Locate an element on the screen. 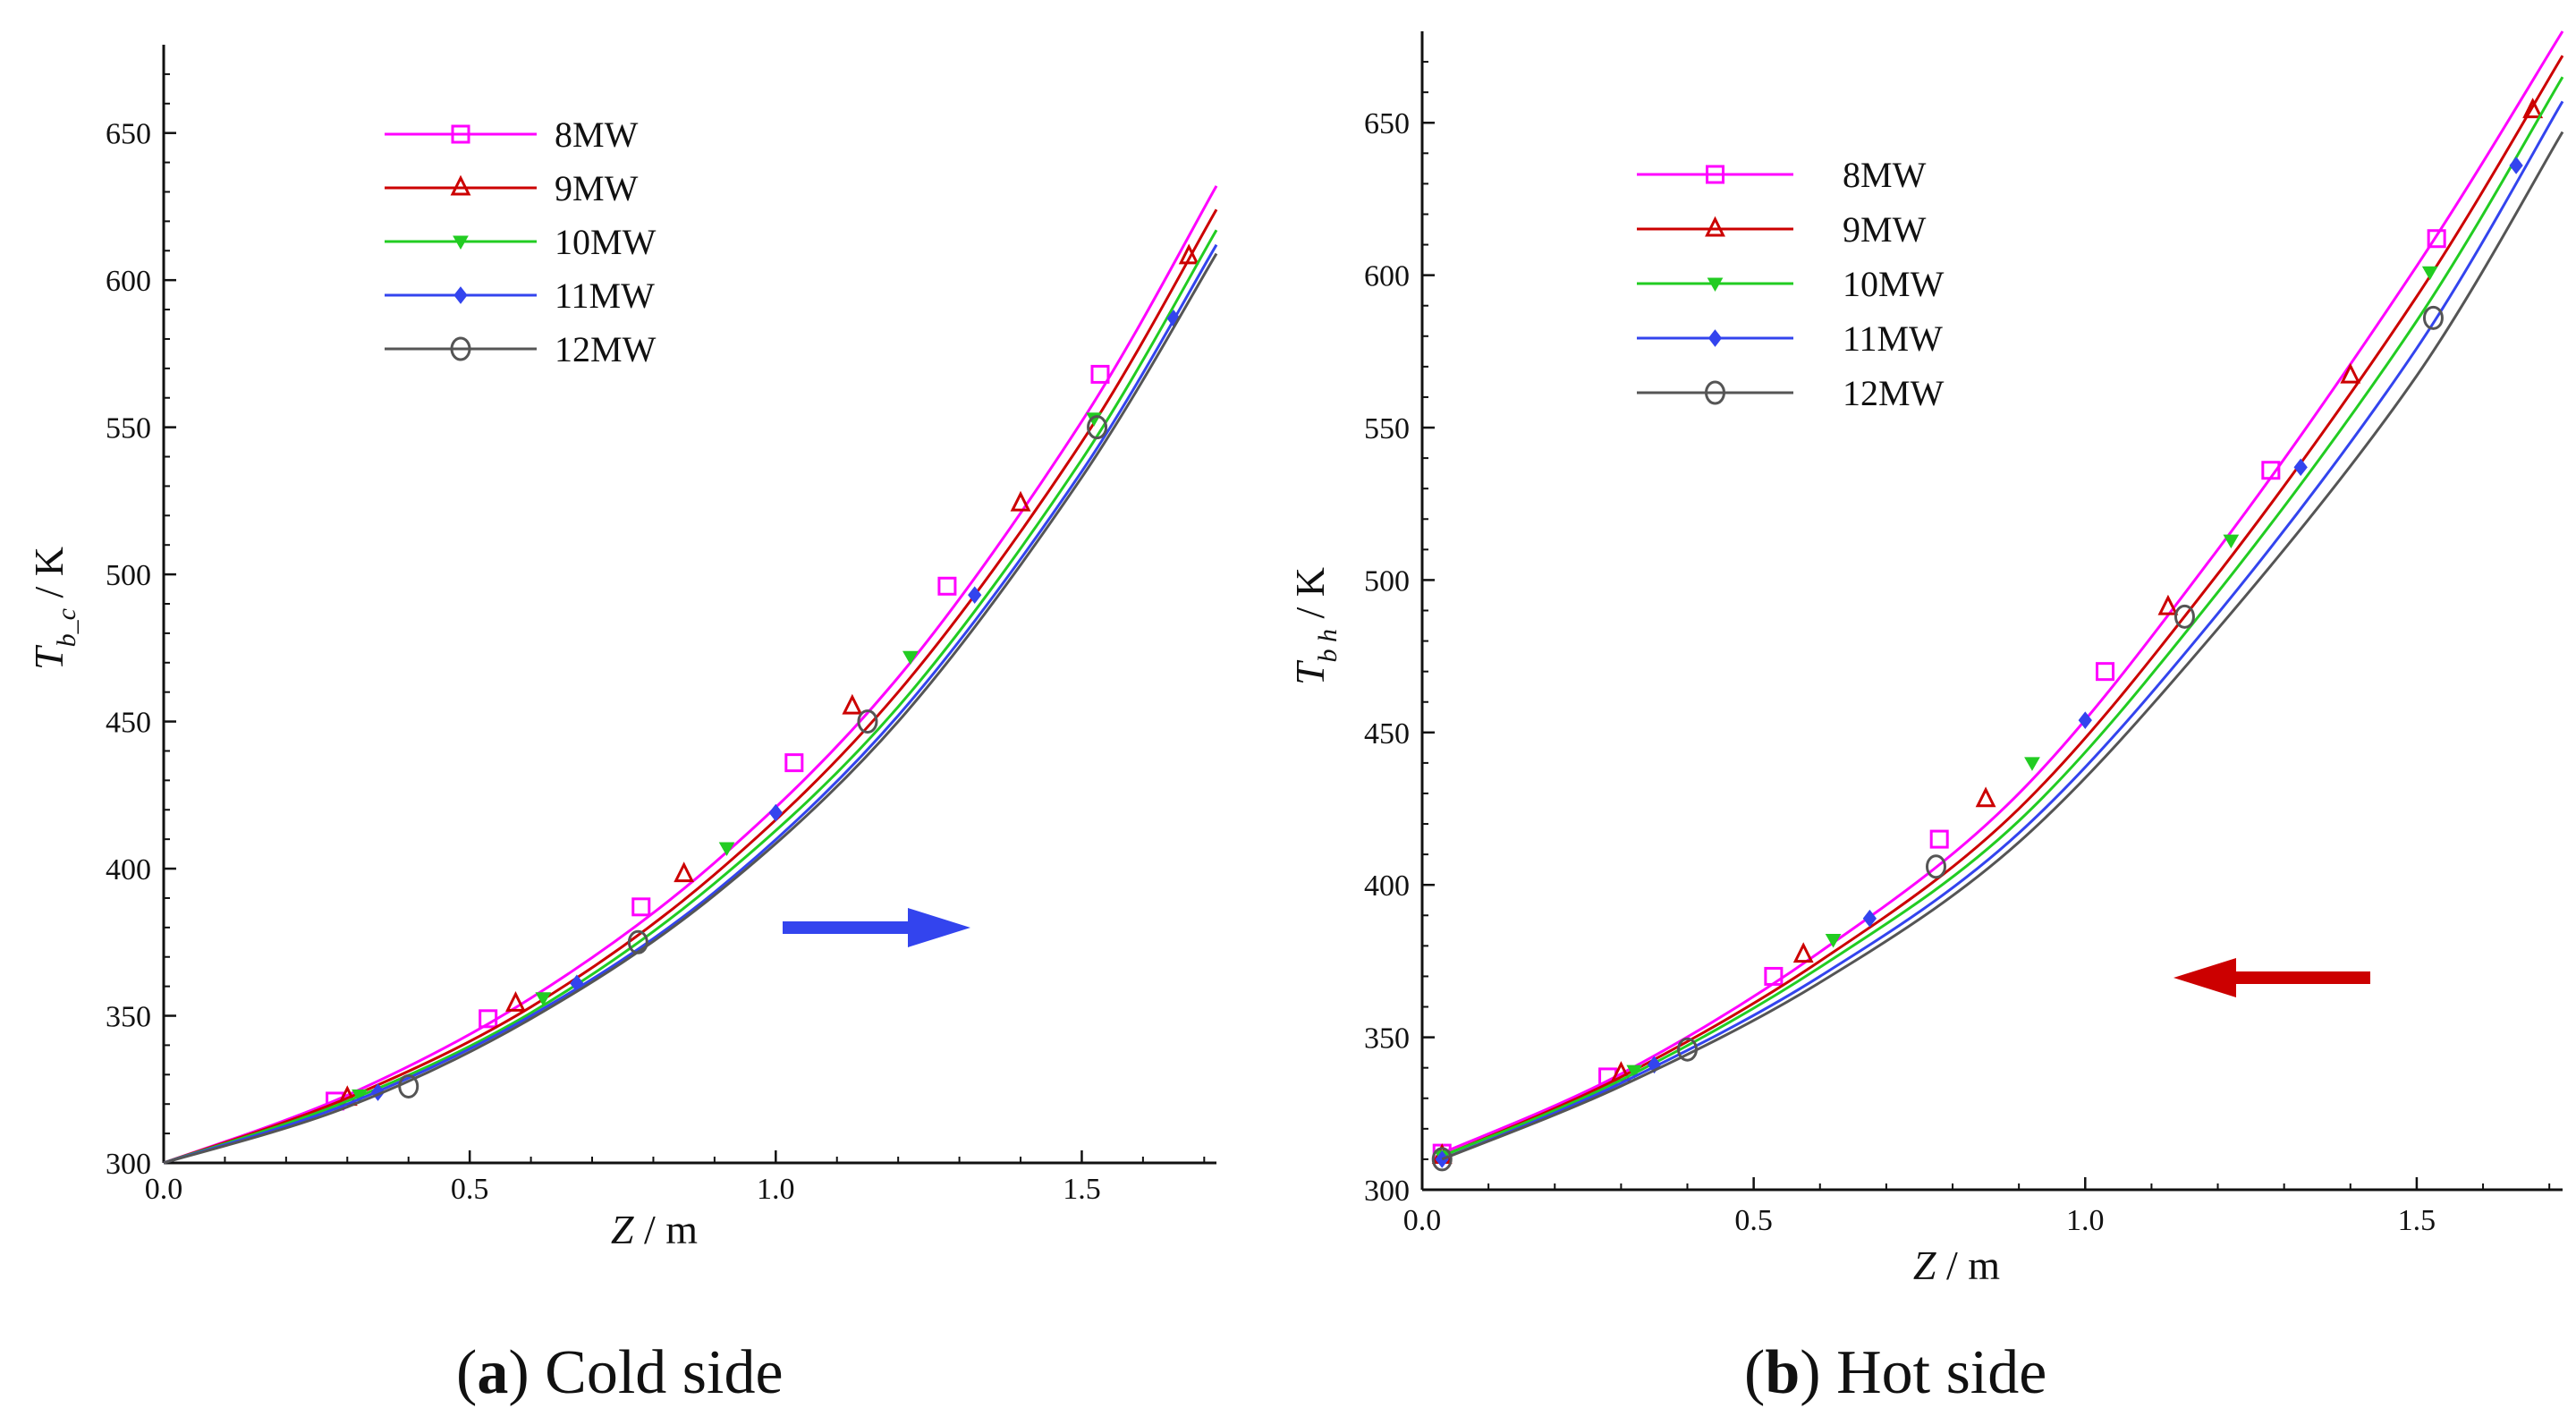  caption-b-text: Hot side is located at coordinates (1933, 1372).